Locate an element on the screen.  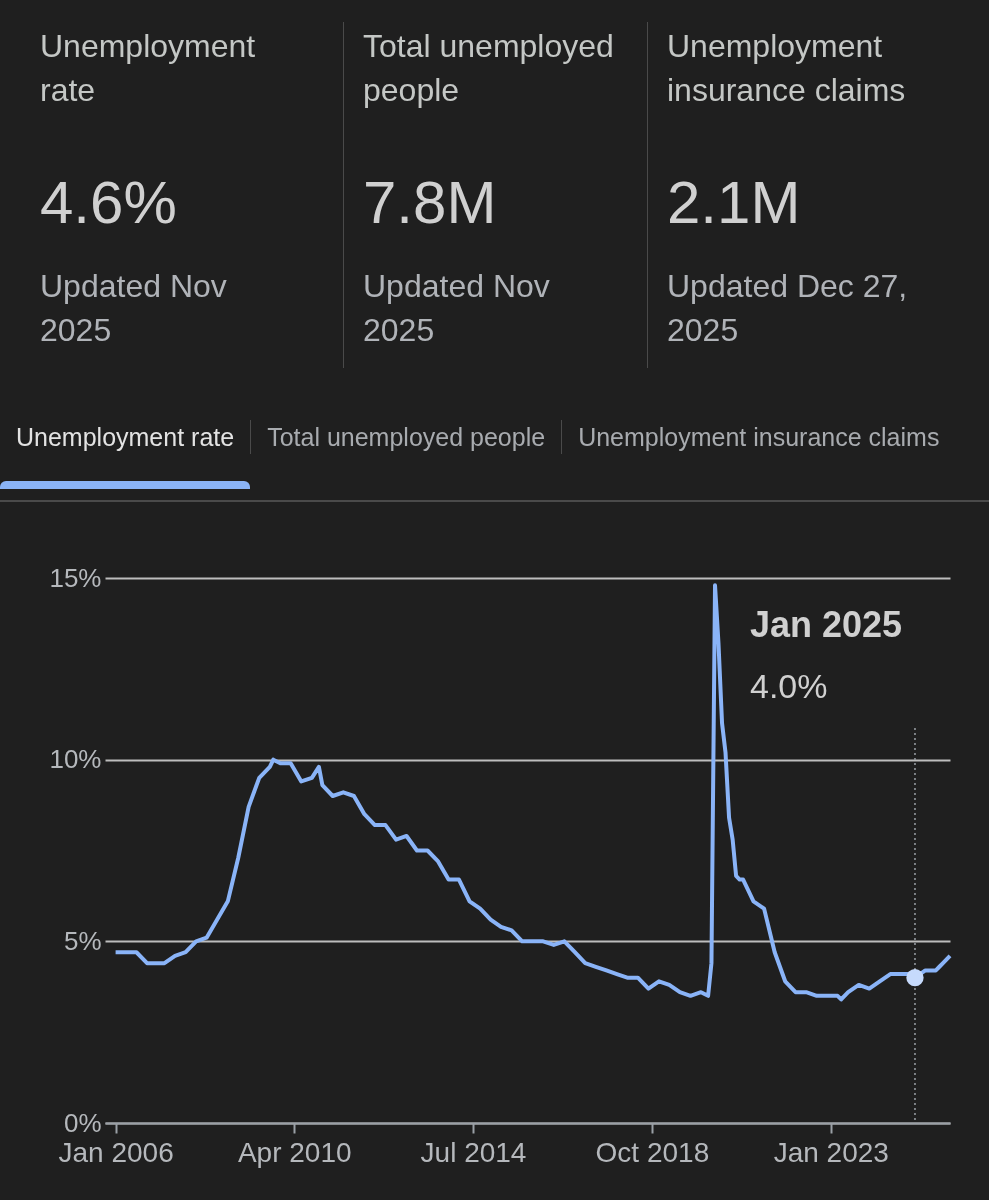
y-tick-label: 10% is located at coordinates (75, 759).